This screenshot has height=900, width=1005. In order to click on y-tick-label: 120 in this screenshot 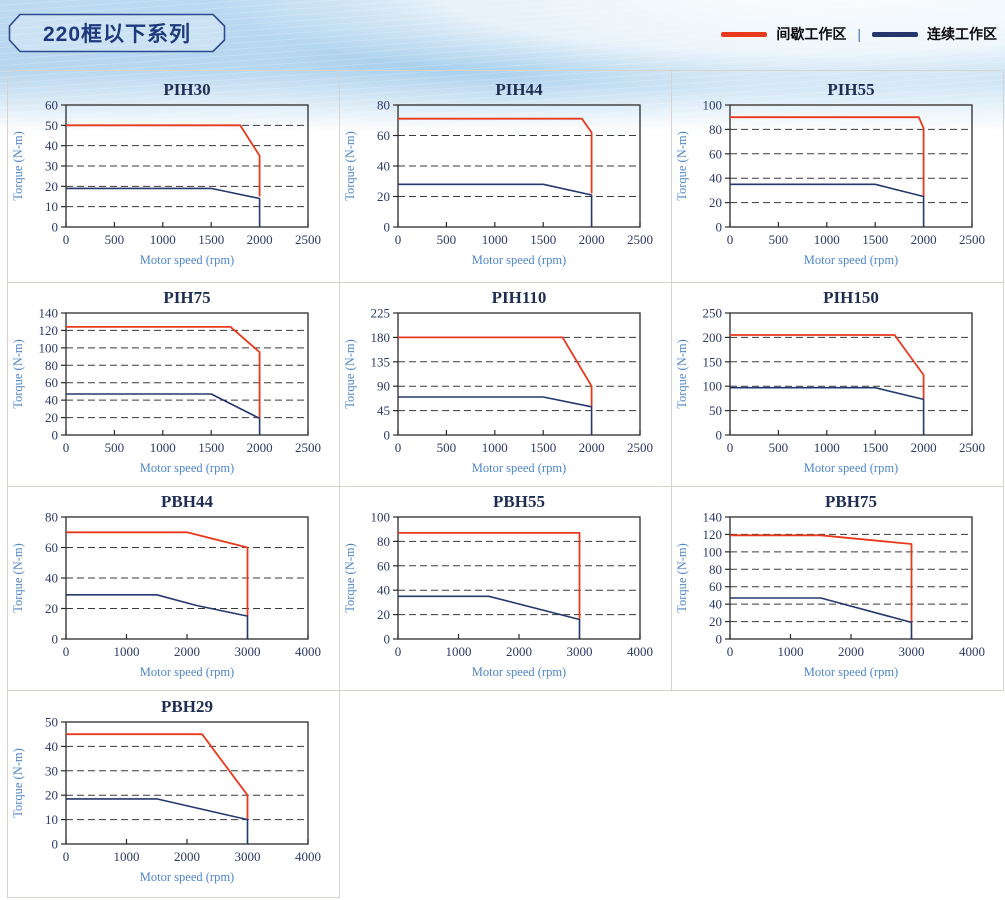, I will do `click(48, 329)`.